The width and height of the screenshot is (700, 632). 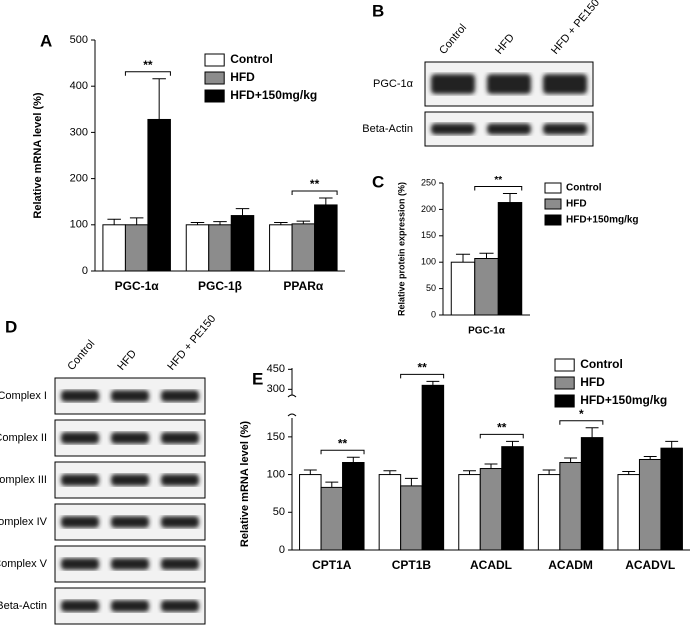 I want to click on panel-letter: B, so click(x=378, y=10).